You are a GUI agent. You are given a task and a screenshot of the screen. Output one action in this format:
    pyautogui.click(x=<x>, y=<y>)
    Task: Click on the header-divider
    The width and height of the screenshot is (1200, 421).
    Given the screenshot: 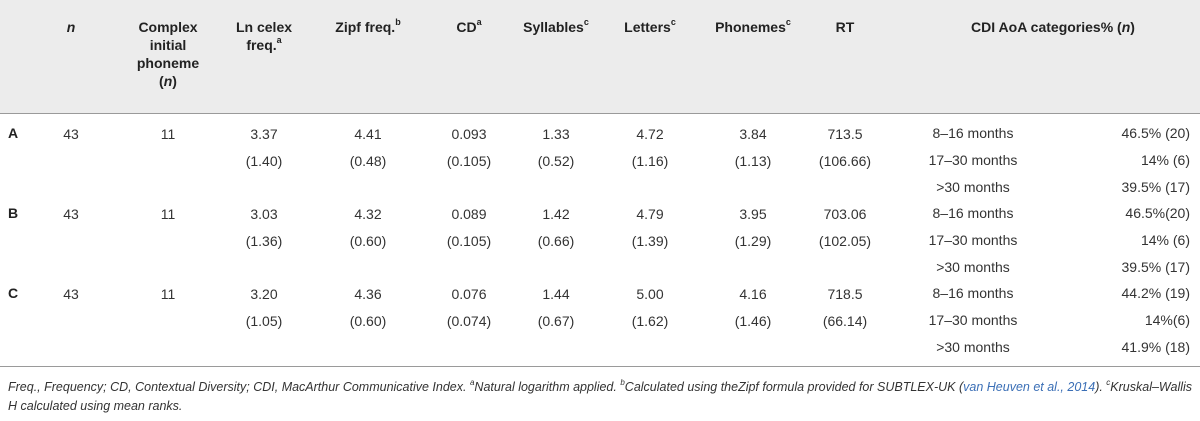 What is the action you would take?
    pyautogui.click(x=600, y=113)
    